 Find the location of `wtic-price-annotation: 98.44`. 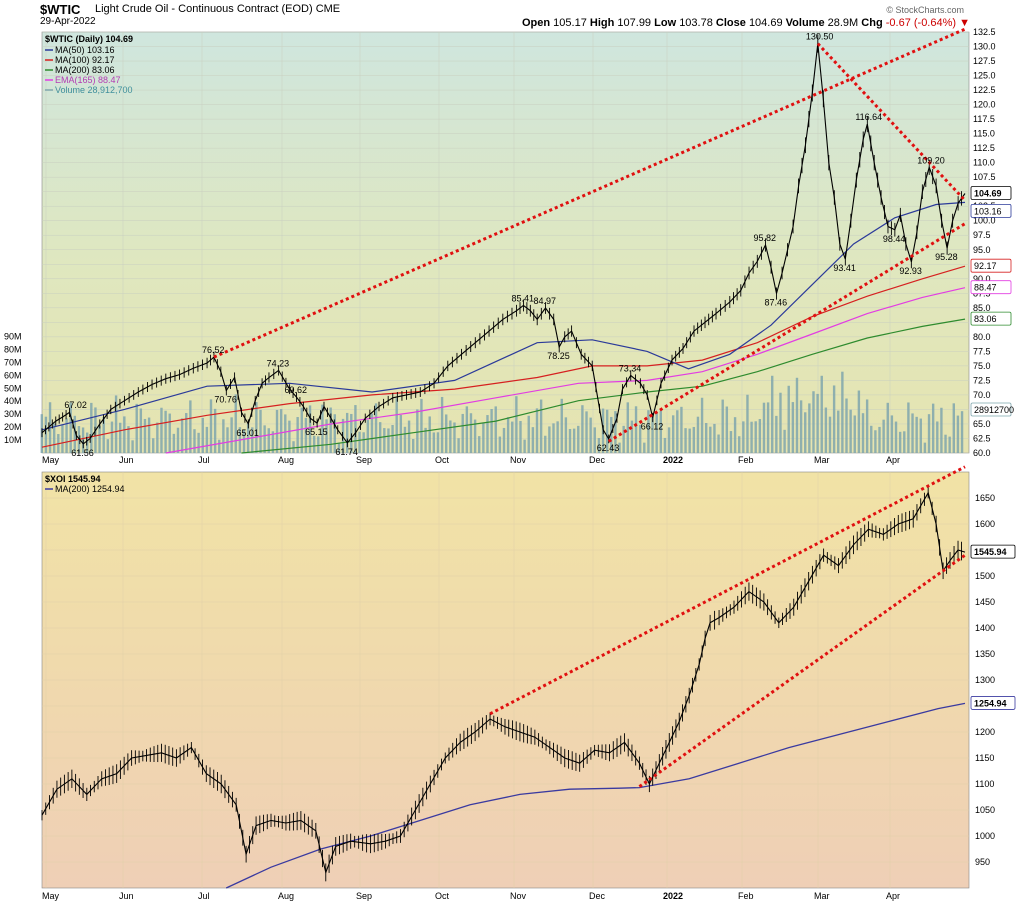

wtic-price-annotation: 98.44 is located at coordinates (894, 239).